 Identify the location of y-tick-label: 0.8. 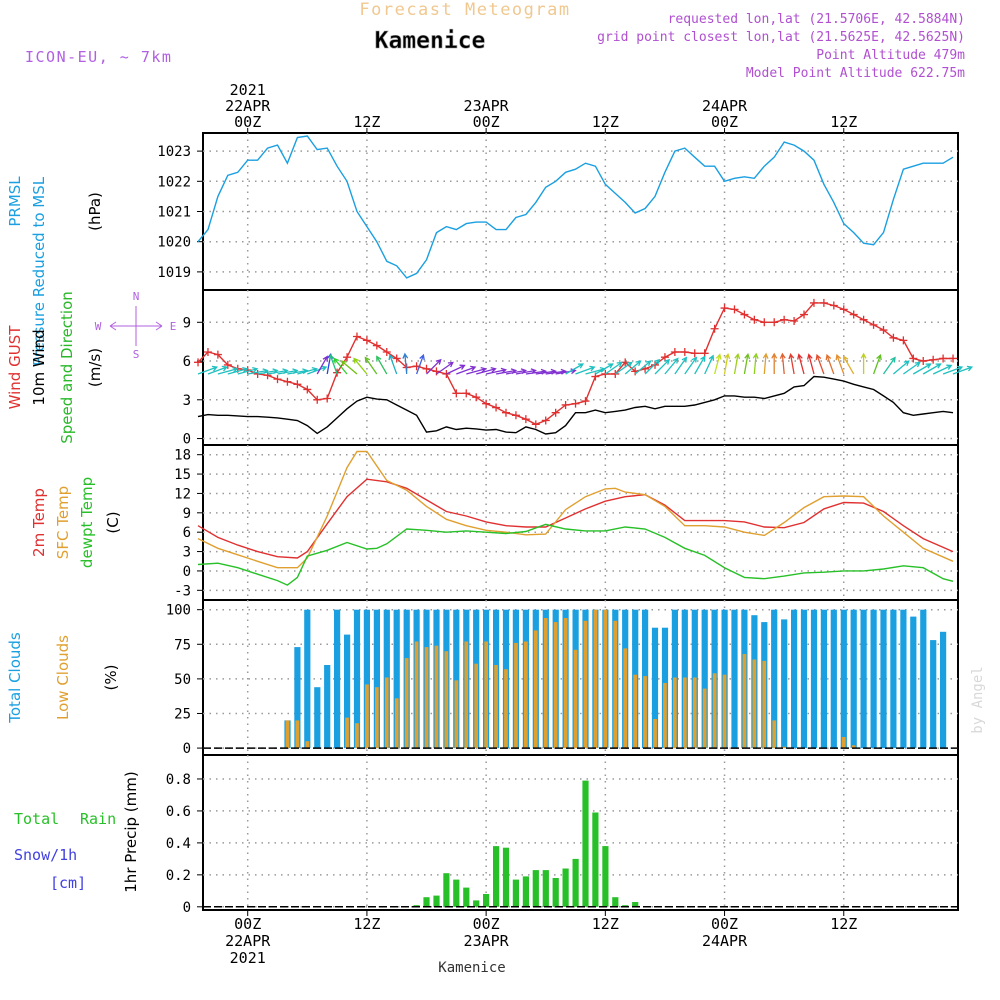
(178, 780).